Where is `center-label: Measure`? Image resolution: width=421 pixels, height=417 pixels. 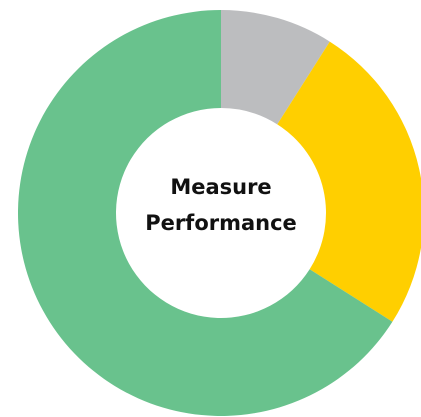
center-label: Measure is located at coordinates (220, 187).